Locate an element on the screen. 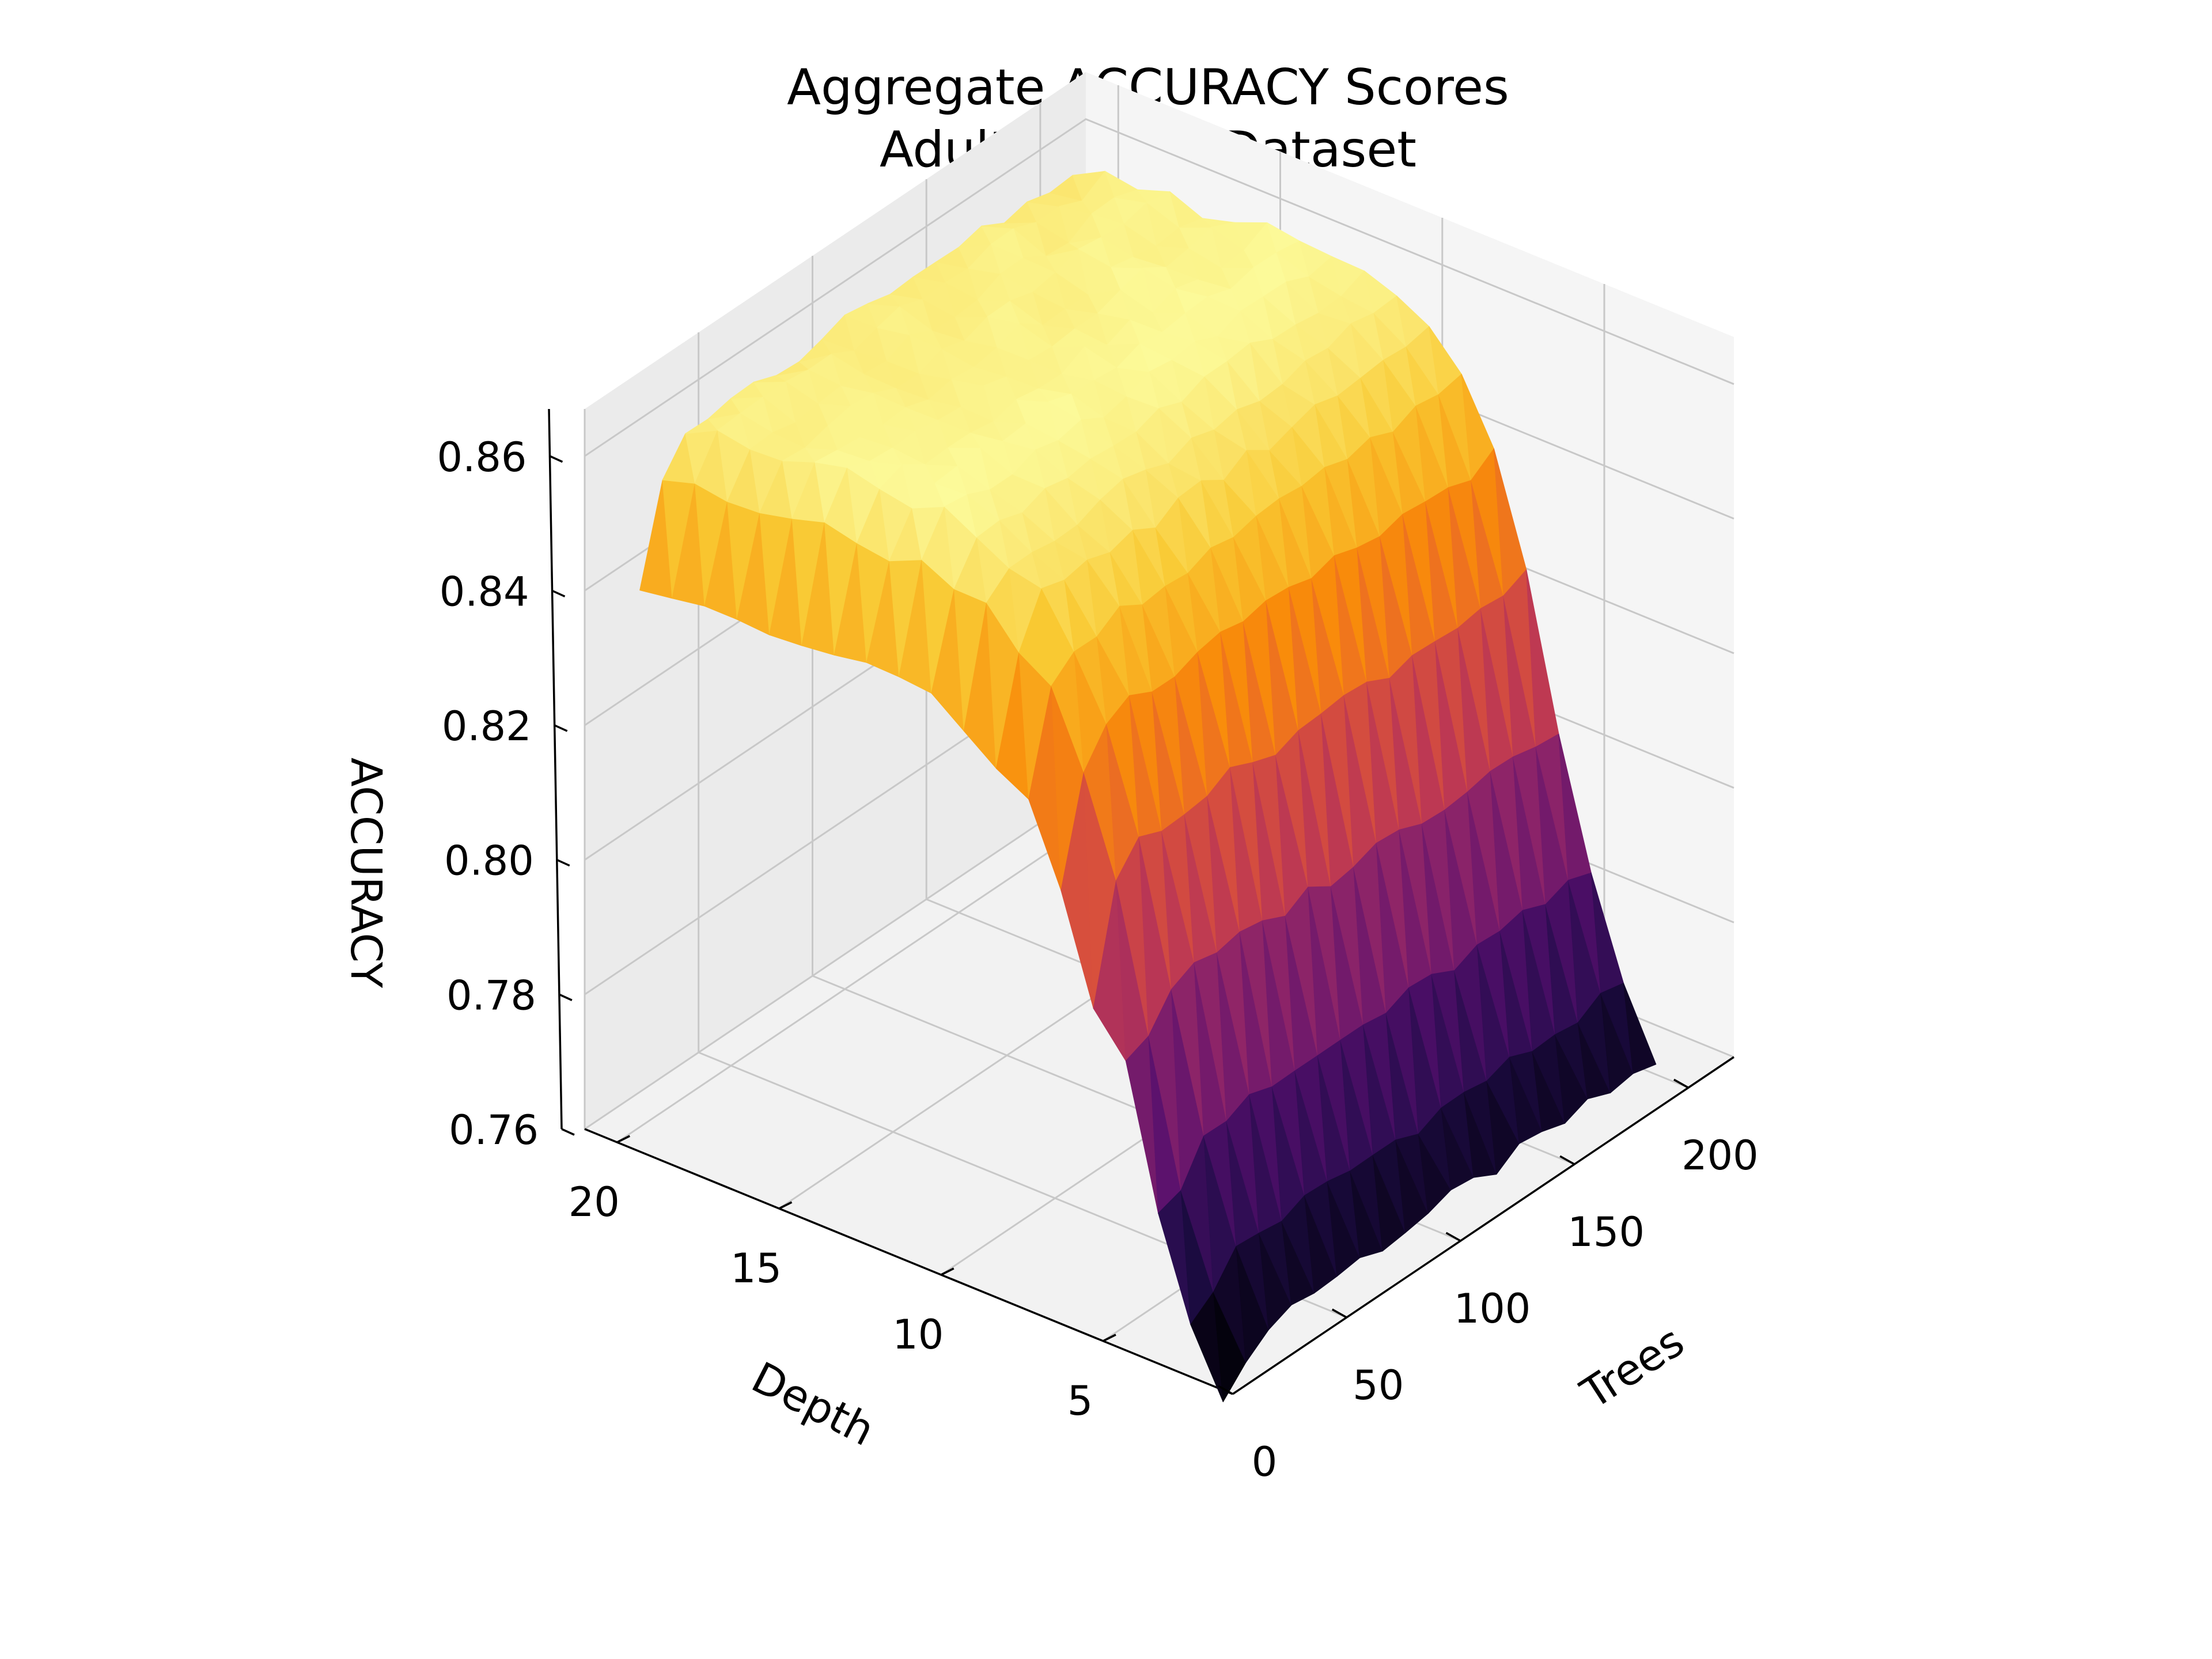 This screenshot has height=1659, width=2212. y-axis-label: Depth is located at coordinates (813, 1404).